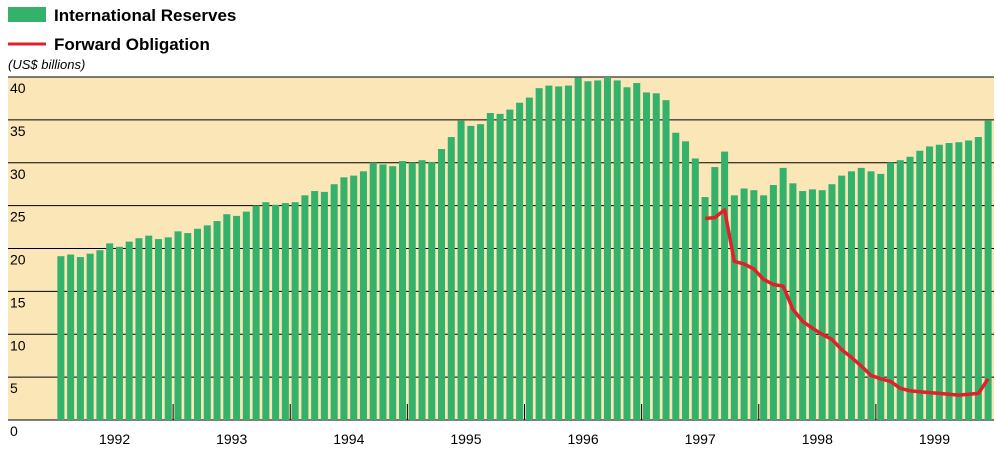  What do you see at coordinates (14, 431) in the screenshot?
I see `y-tick-label: 0` at bounding box center [14, 431].